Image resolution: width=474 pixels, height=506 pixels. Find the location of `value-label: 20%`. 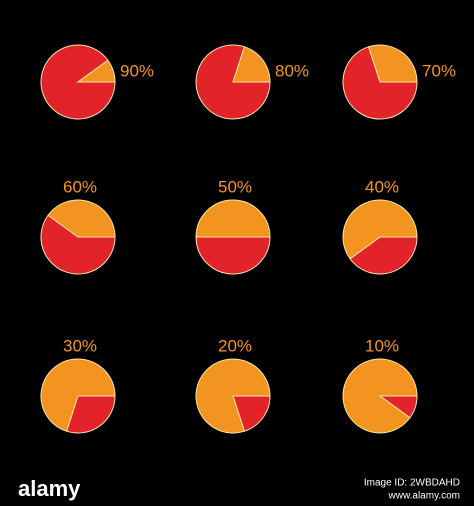

value-label: 20% is located at coordinates (235, 345).